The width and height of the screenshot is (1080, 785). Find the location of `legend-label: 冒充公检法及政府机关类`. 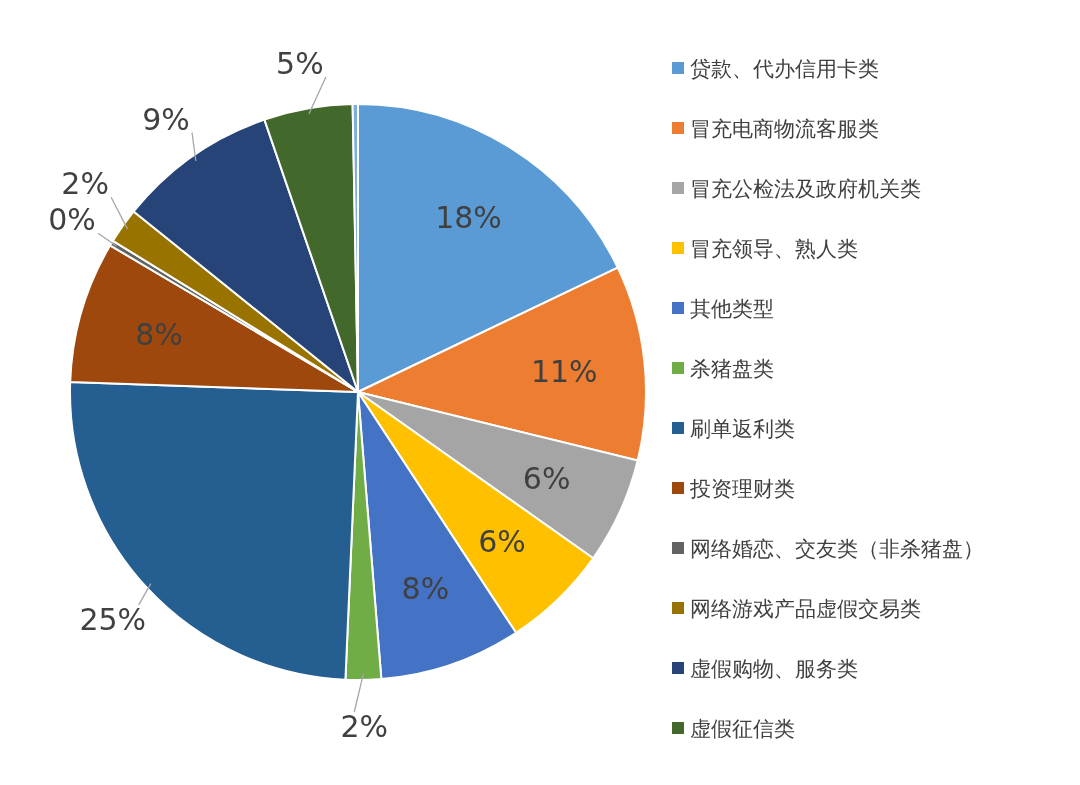

legend-label: 冒充公检法及政府机关类 is located at coordinates (805, 189).